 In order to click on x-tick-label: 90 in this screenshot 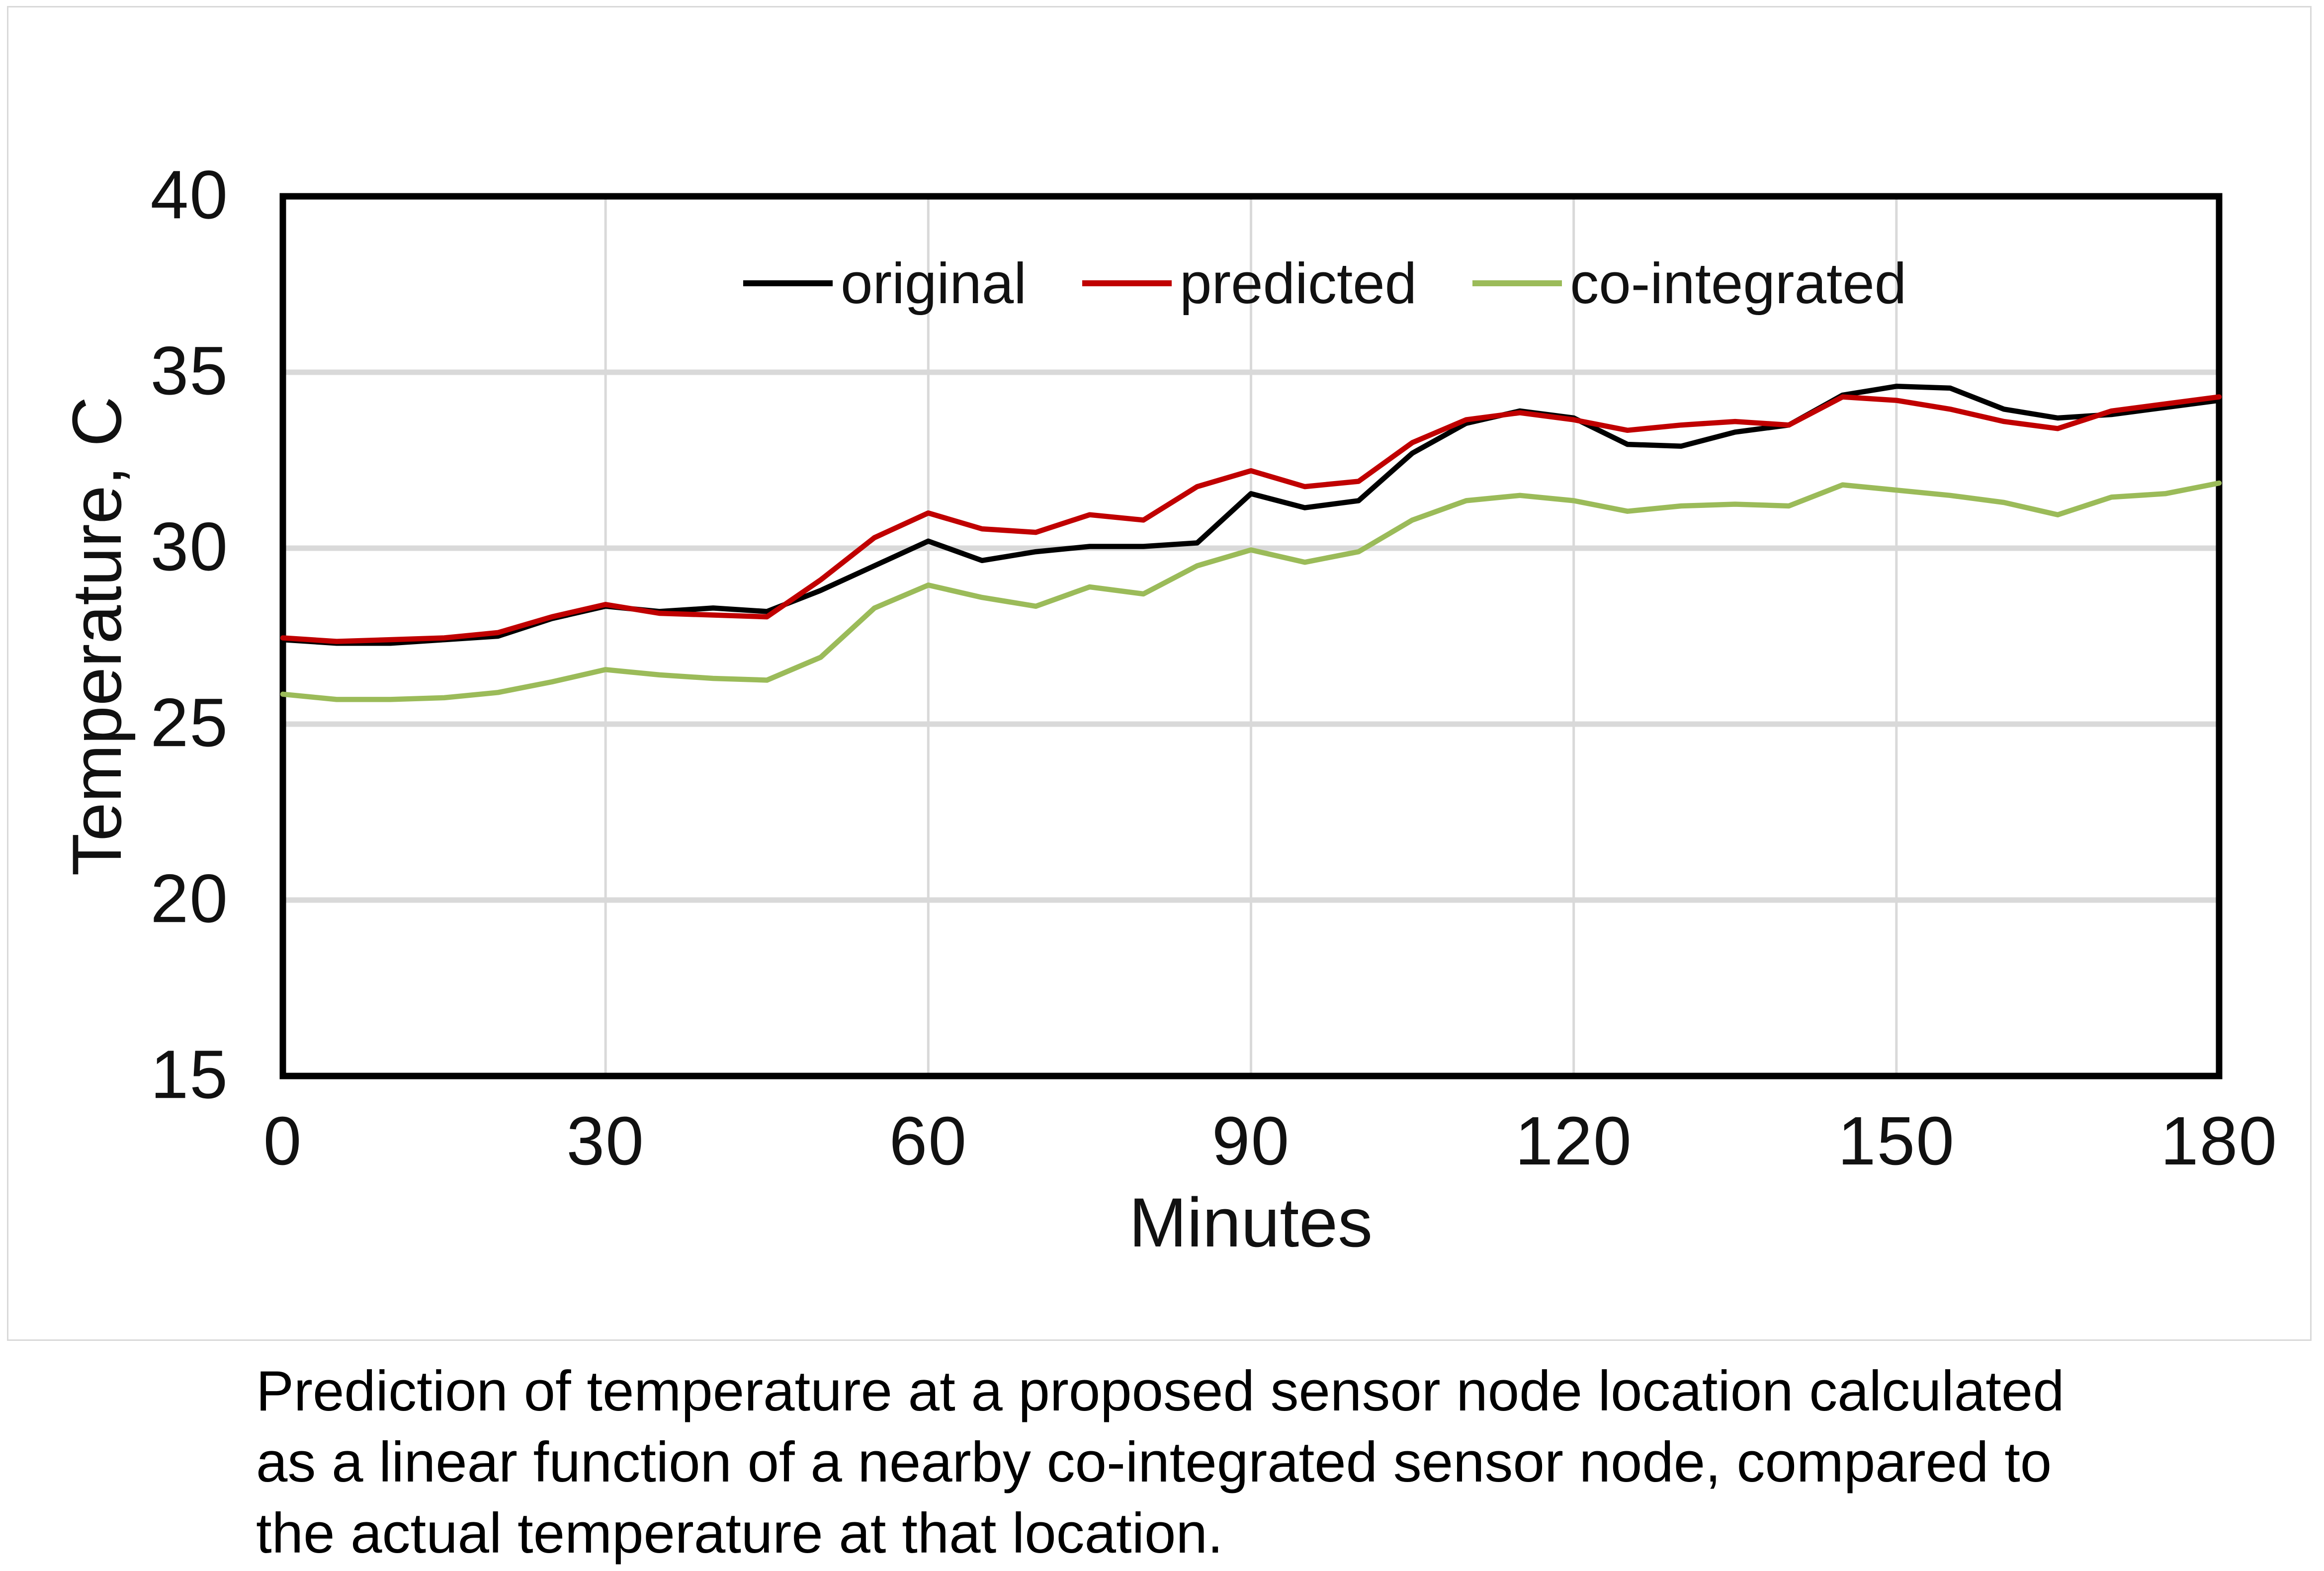, I will do `click(1251, 1141)`.